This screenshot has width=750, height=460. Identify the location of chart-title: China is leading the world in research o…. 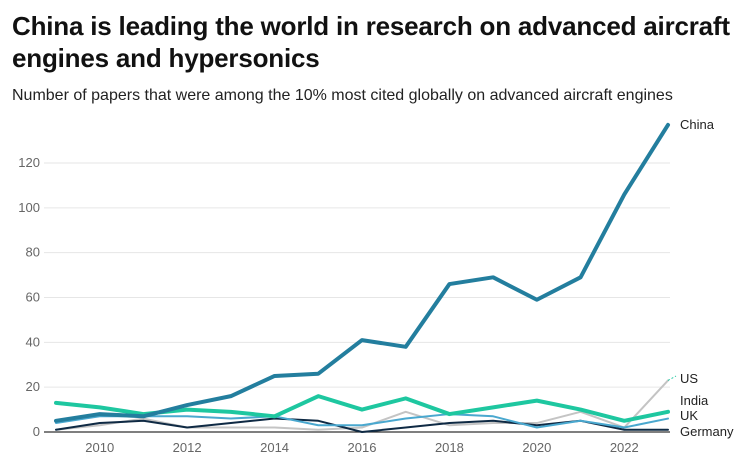
(371, 42).